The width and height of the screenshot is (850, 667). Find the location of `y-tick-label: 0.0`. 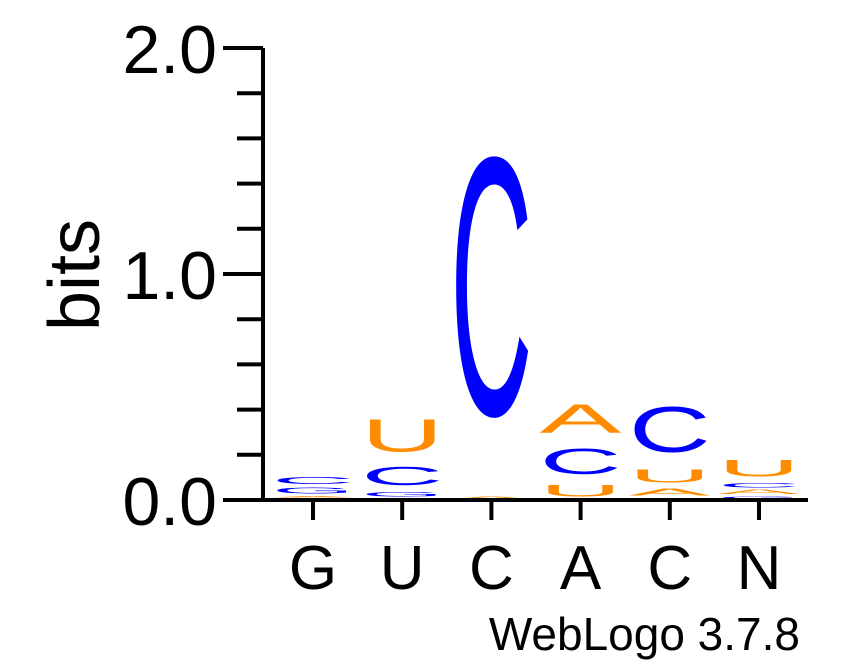

y-tick-label: 0.0 is located at coordinates (169, 502).